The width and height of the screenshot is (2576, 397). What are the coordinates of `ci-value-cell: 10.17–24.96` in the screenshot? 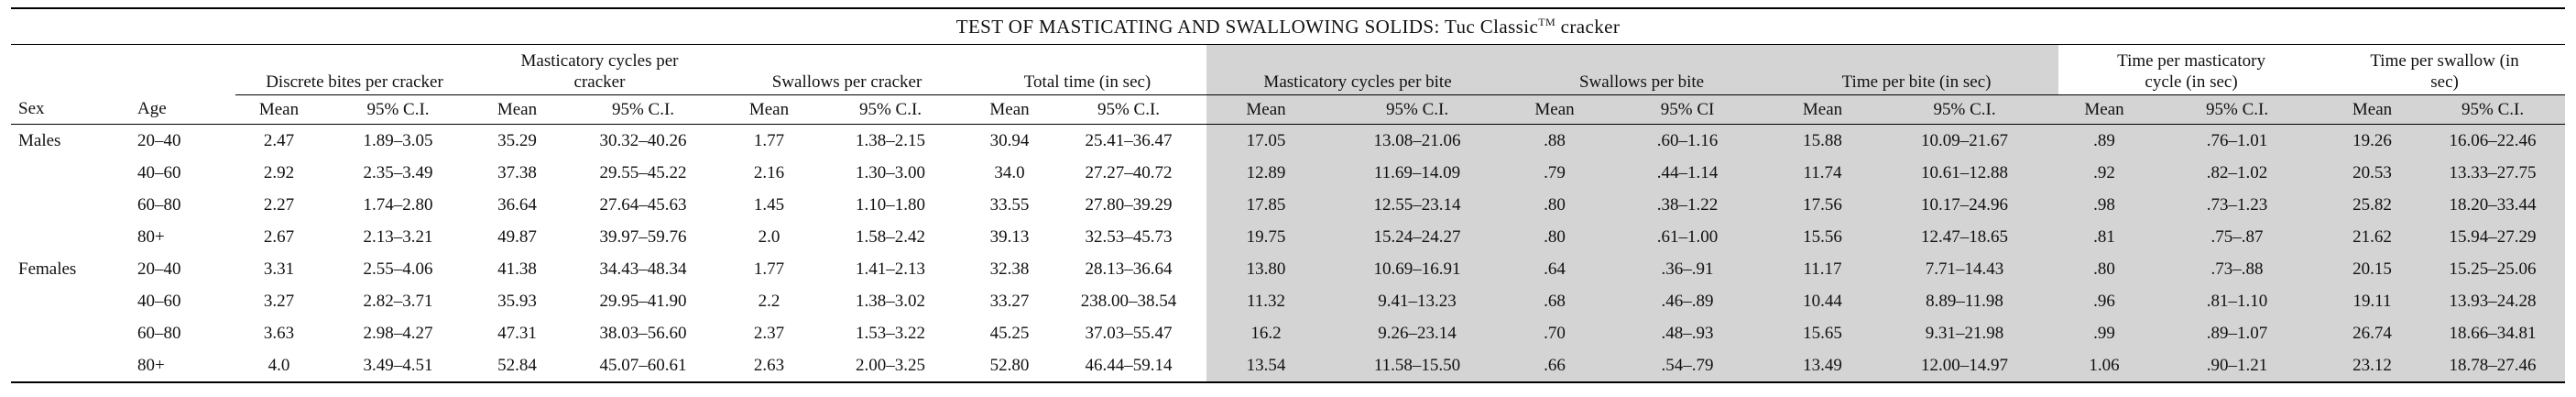 It's located at (1965, 205).